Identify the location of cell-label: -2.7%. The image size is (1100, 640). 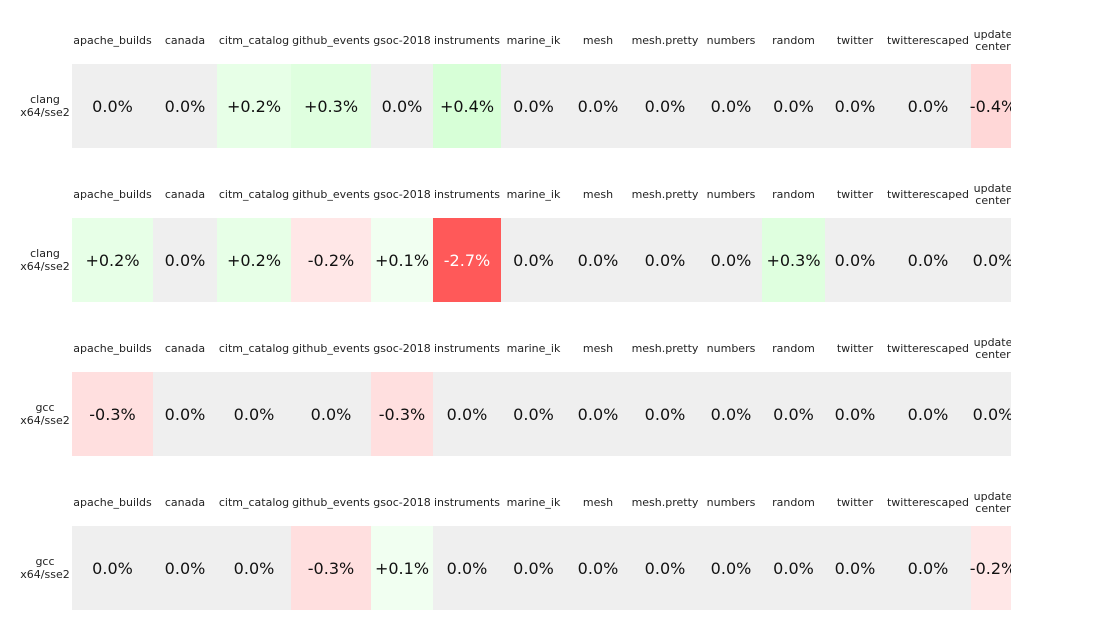
(467, 260).